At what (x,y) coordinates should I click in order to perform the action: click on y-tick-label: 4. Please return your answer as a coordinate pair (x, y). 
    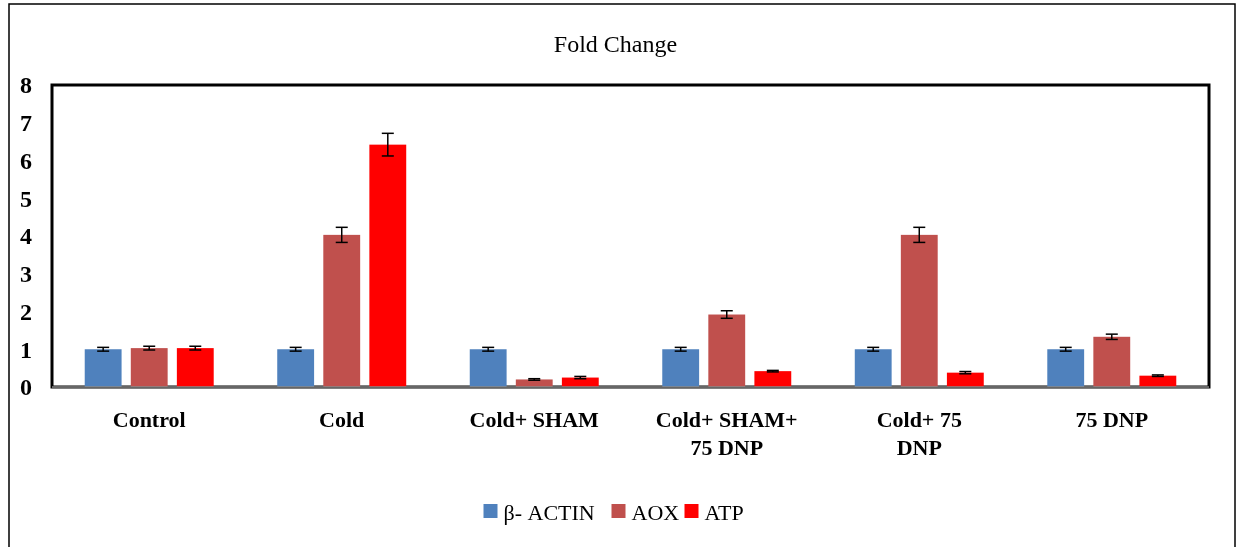
    Looking at the image, I should click on (26, 236).